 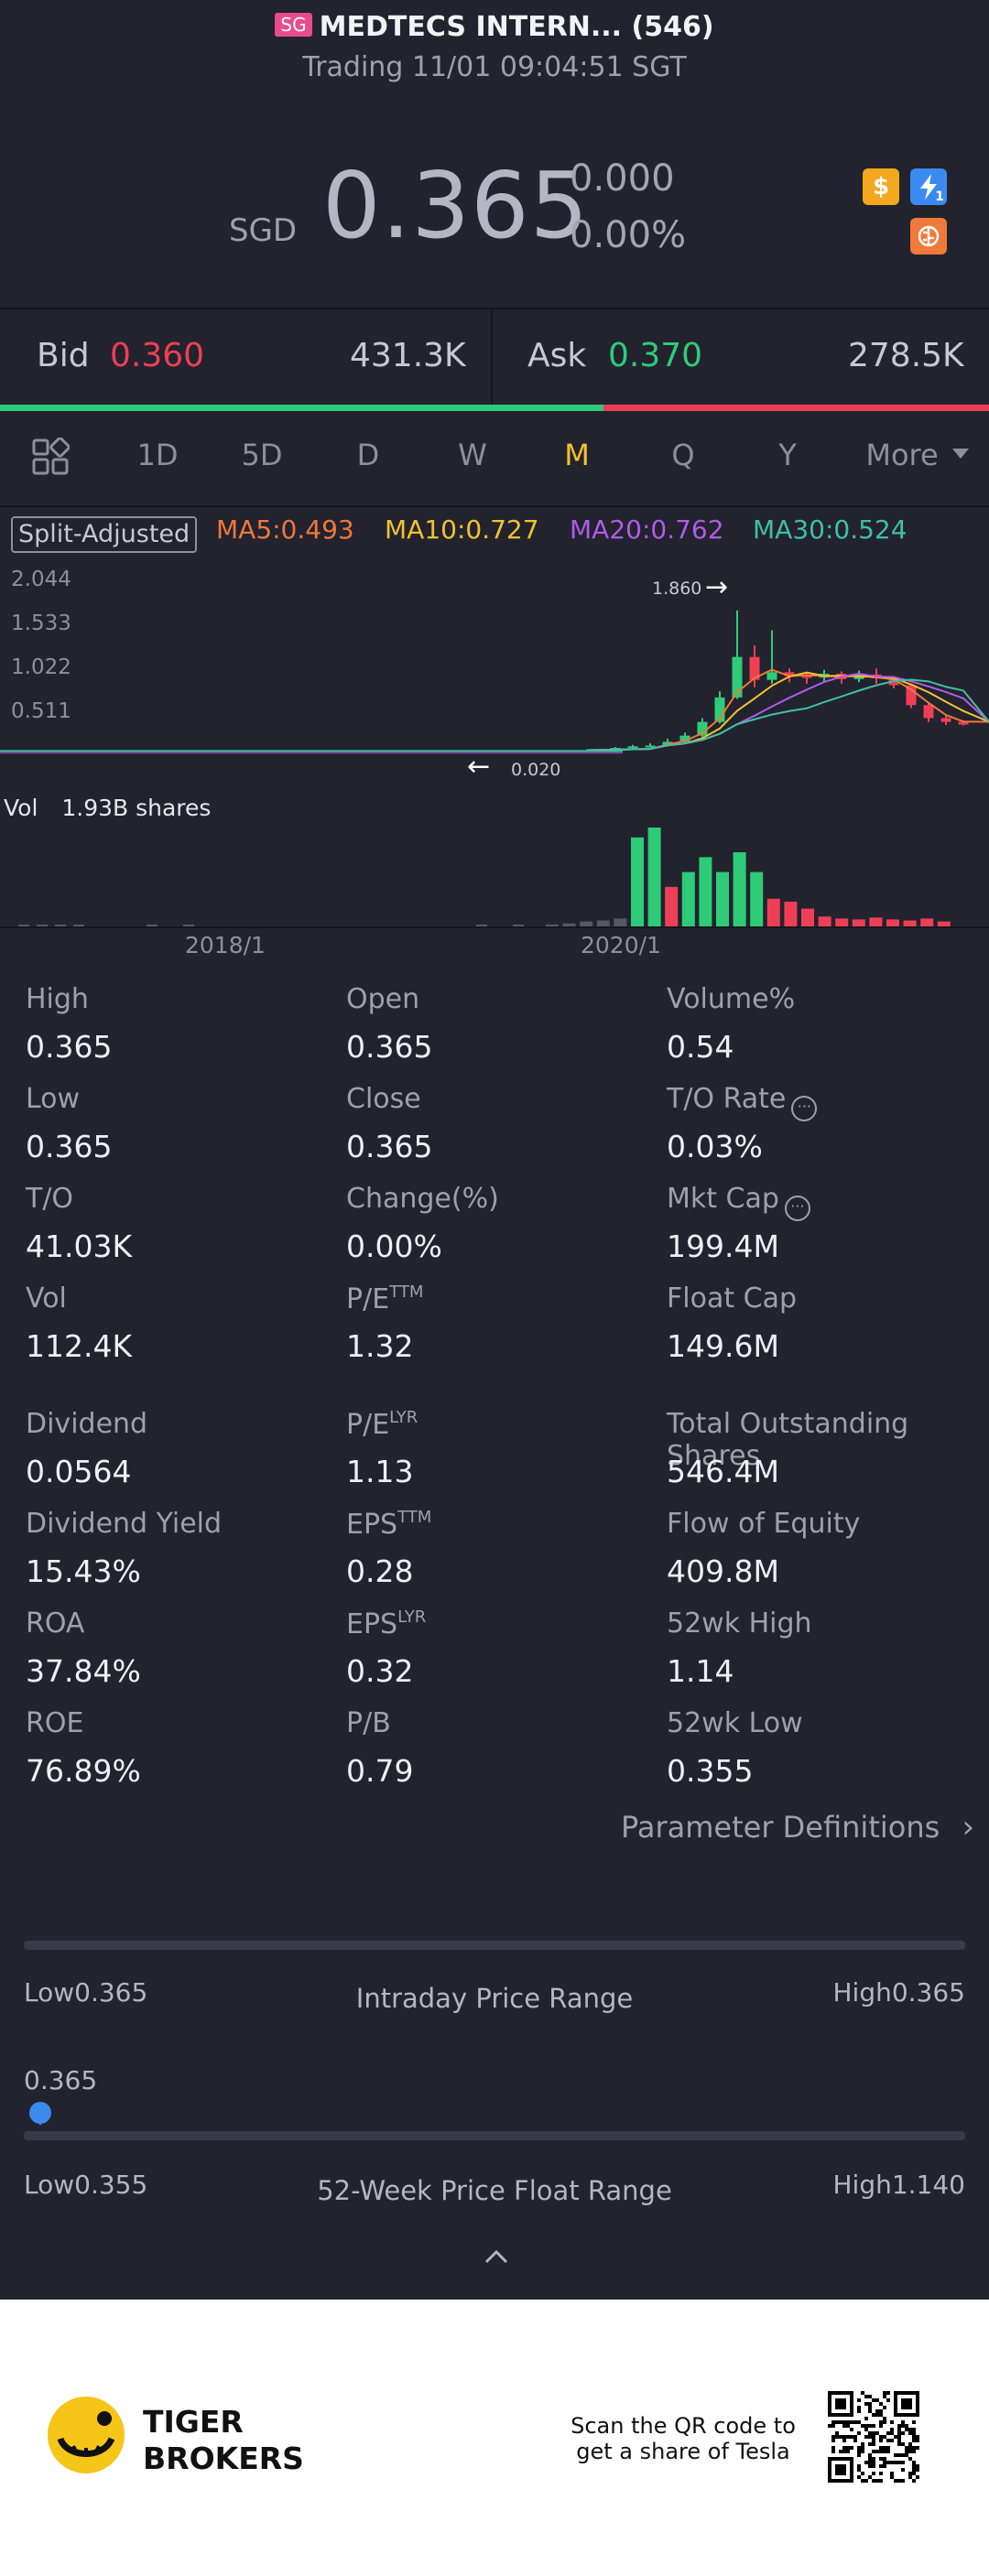 I want to click on tiger-logo-icon, so click(x=86, y=2435).